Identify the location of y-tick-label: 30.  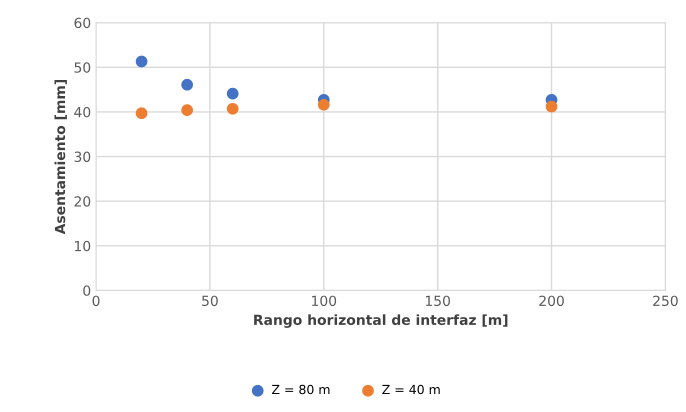
(82, 157).